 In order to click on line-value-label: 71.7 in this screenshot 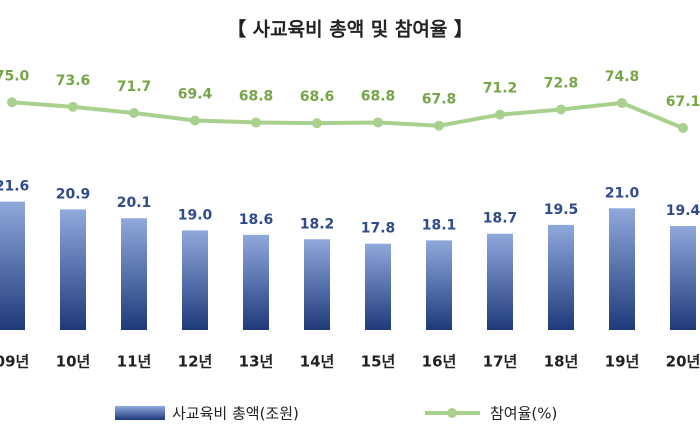, I will do `click(134, 87)`.